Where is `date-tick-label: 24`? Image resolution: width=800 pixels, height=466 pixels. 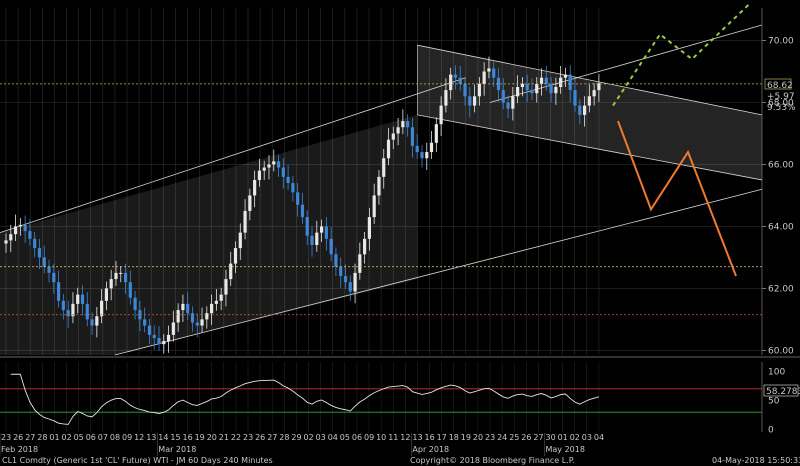
date-tick-label: 24 is located at coordinates (502, 437).